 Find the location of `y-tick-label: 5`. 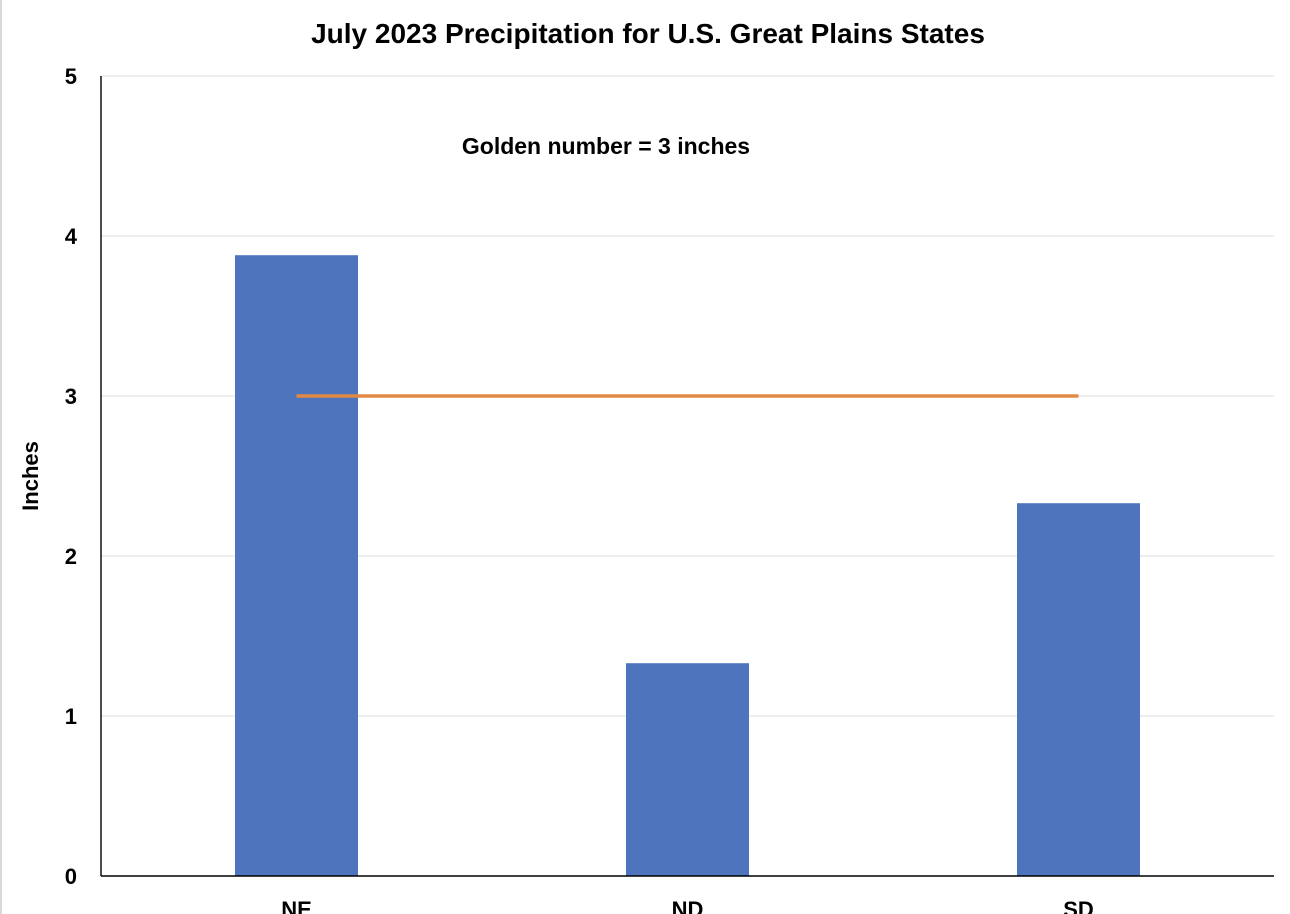

y-tick-label: 5 is located at coordinates (71, 76).